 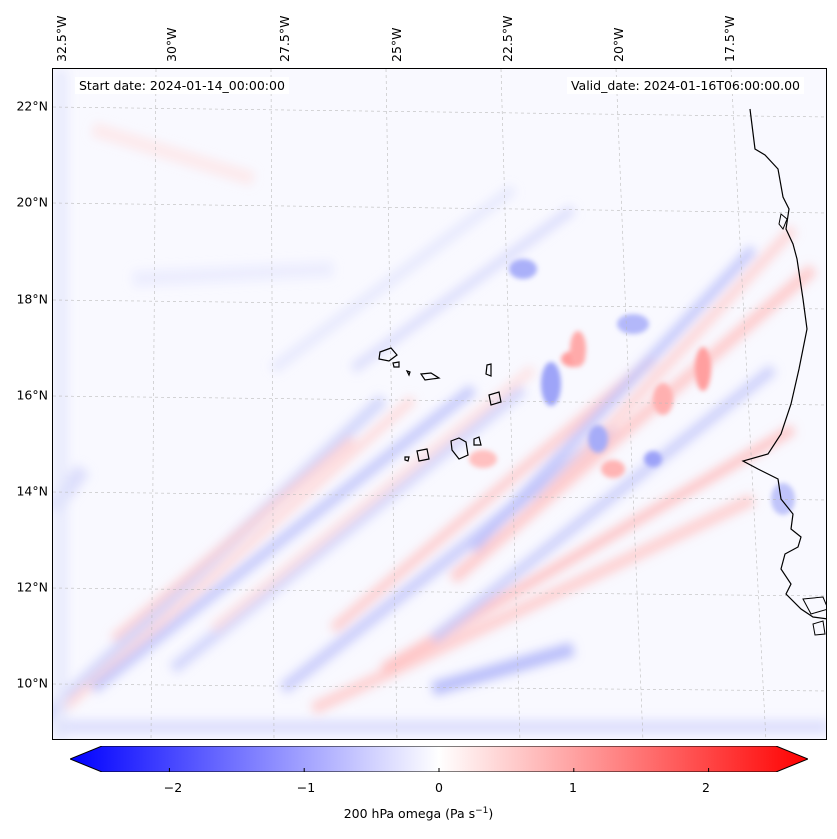 What do you see at coordinates (306, 787) in the screenshot?
I see `colorbar-tick-neg1: −1` at bounding box center [306, 787].